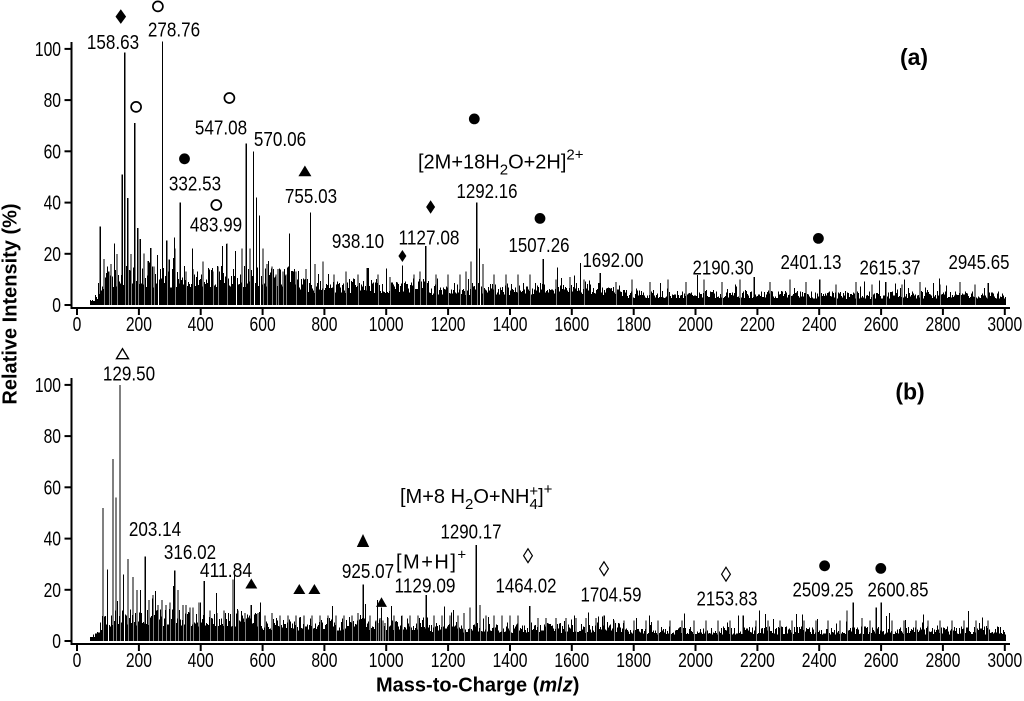  What do you see at coordinates (613, 261) in the screenshot?
I see `svg-text: 1692.00` at bounding box center [613, 261].